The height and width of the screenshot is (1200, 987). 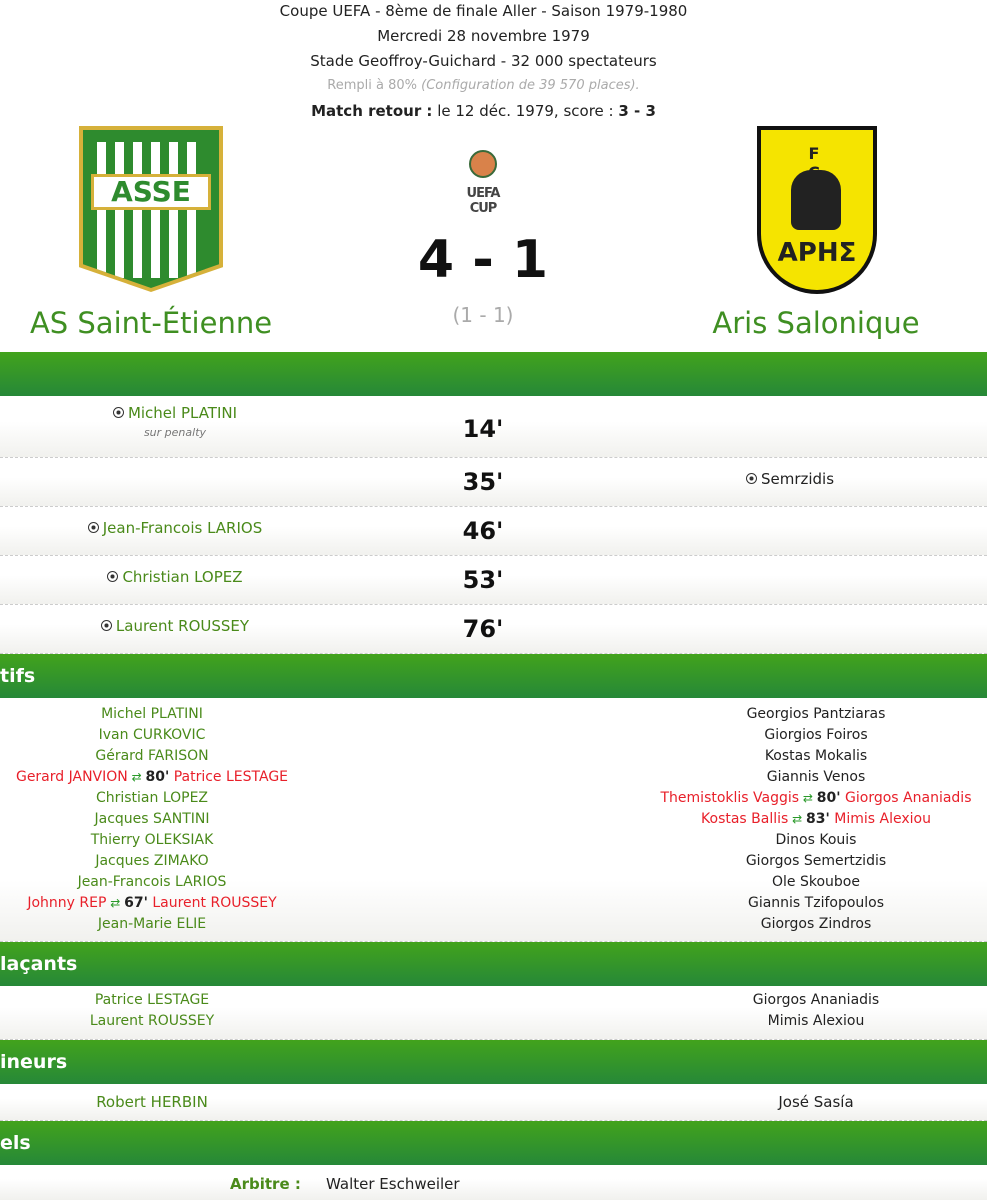 I want to click on match-date: Mercredi 28 novembre 1979, so click(x=483, y=36).